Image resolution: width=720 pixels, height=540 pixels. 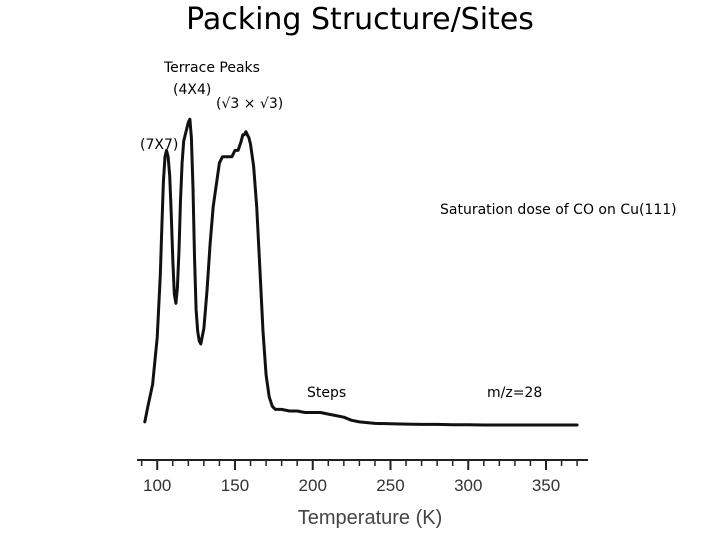 I want to click on 7x7-peak-label: (7X7), so click(x=159, y=145).